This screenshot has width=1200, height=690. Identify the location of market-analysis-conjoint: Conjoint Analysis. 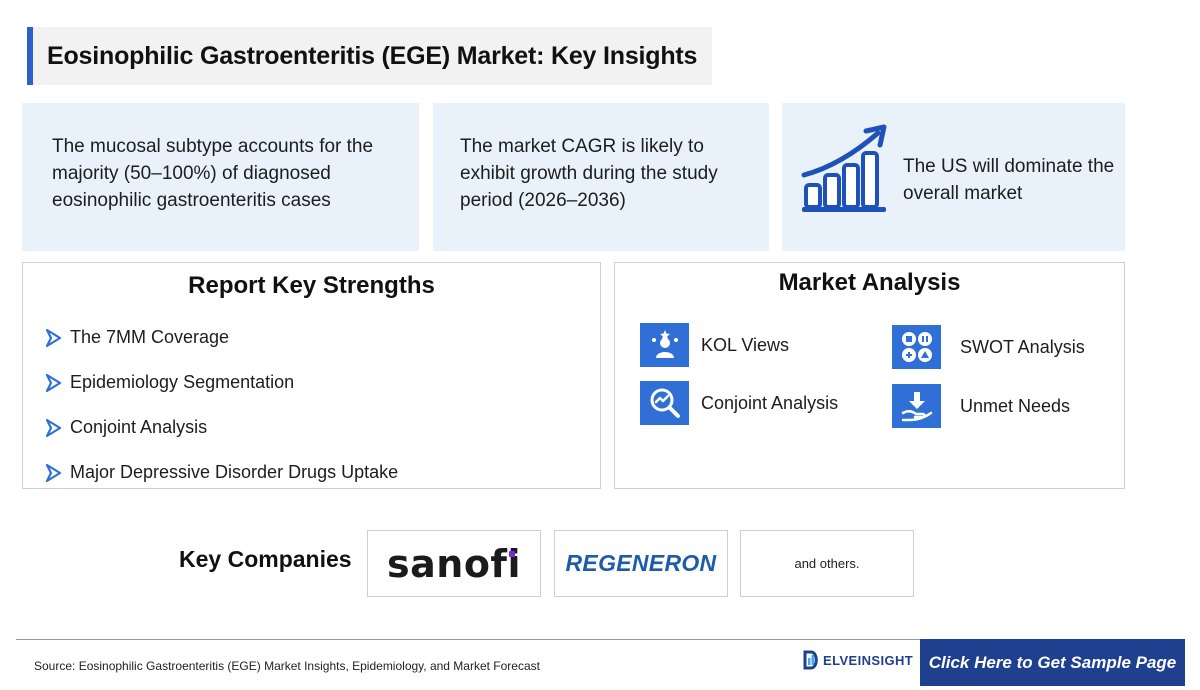
(739, 403).